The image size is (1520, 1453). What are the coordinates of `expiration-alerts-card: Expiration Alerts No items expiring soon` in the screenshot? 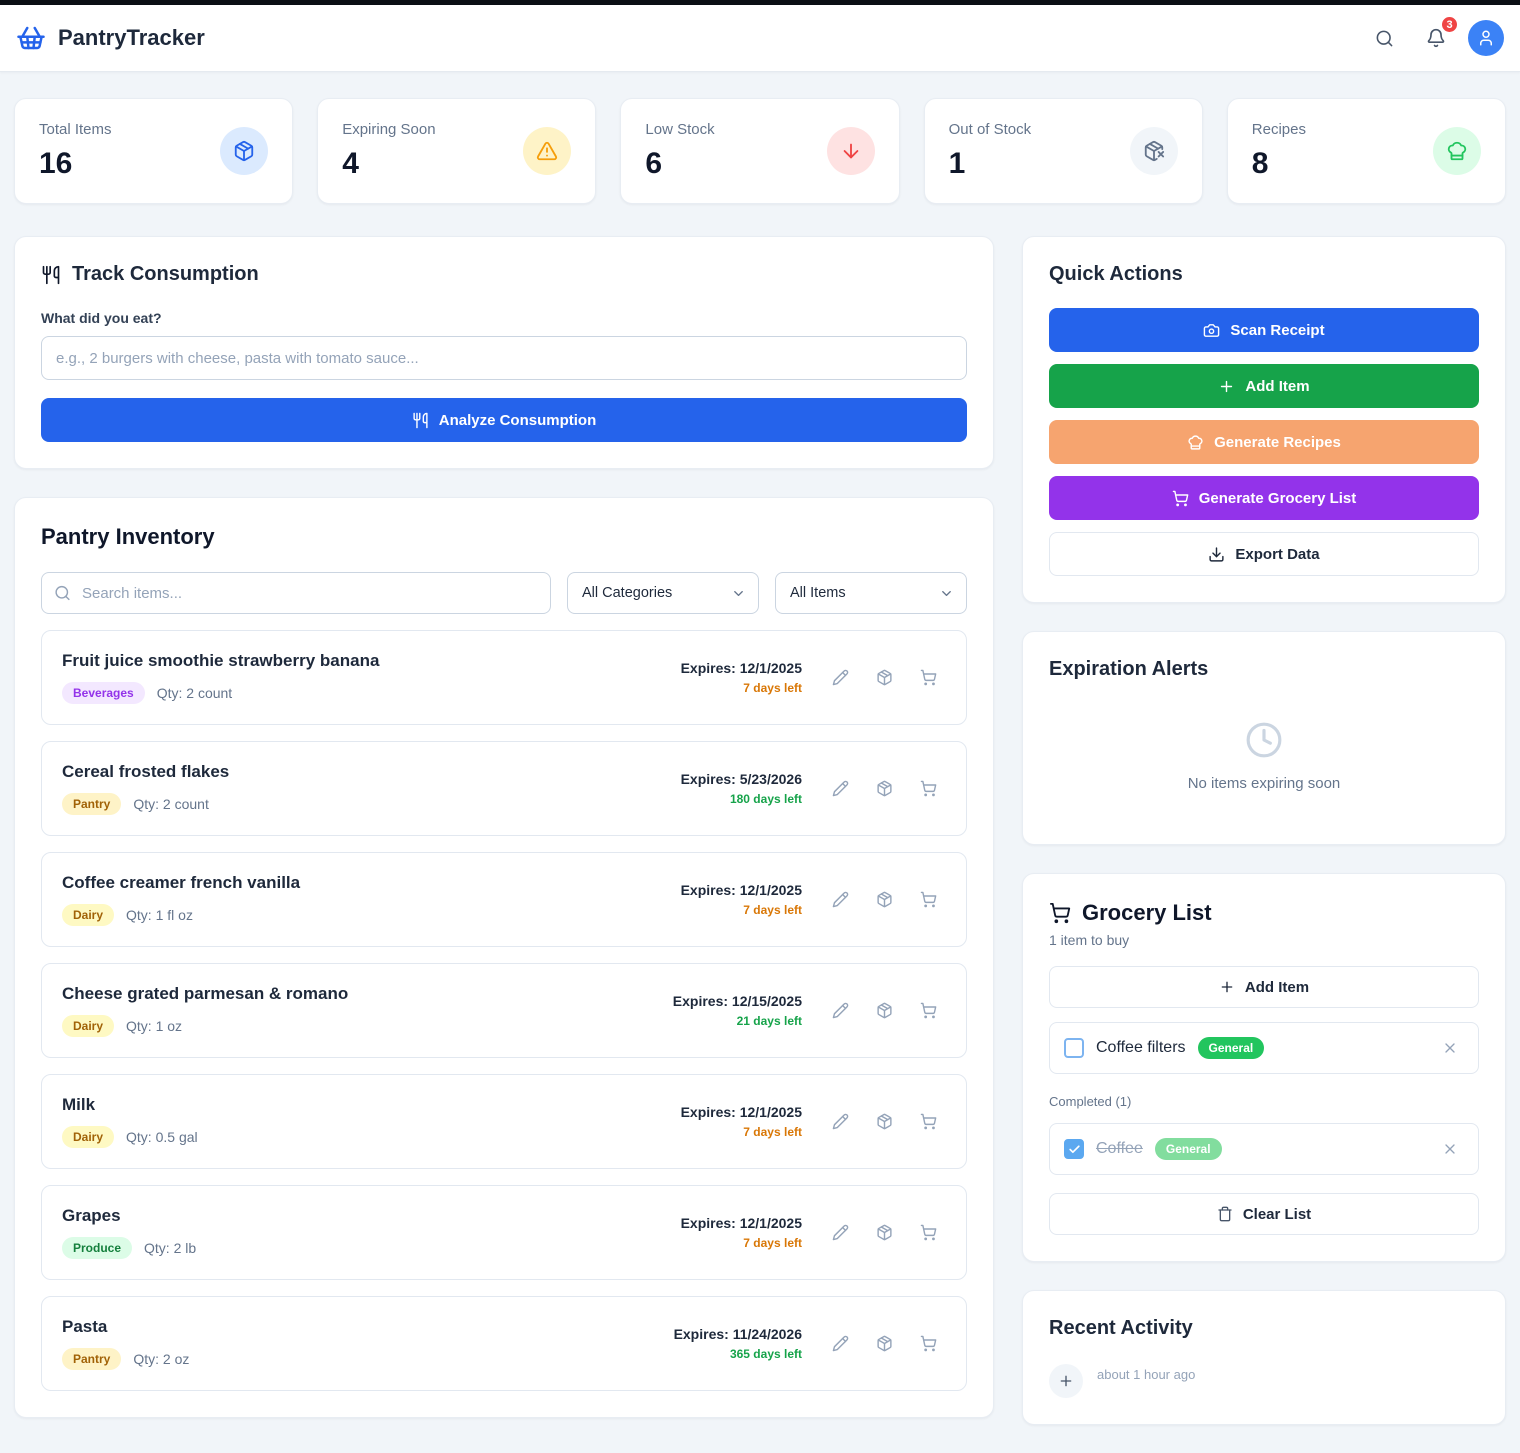 It's located at (1264, 738).